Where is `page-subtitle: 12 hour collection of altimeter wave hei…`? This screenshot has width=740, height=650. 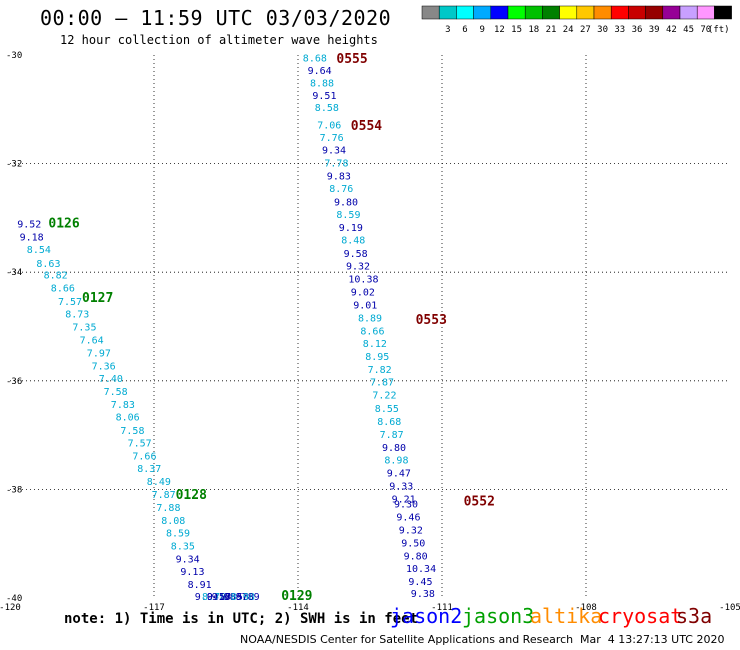
page-subtitle: 12 hour collection of altimeter wave hei… is located at coordinates (219, 40).